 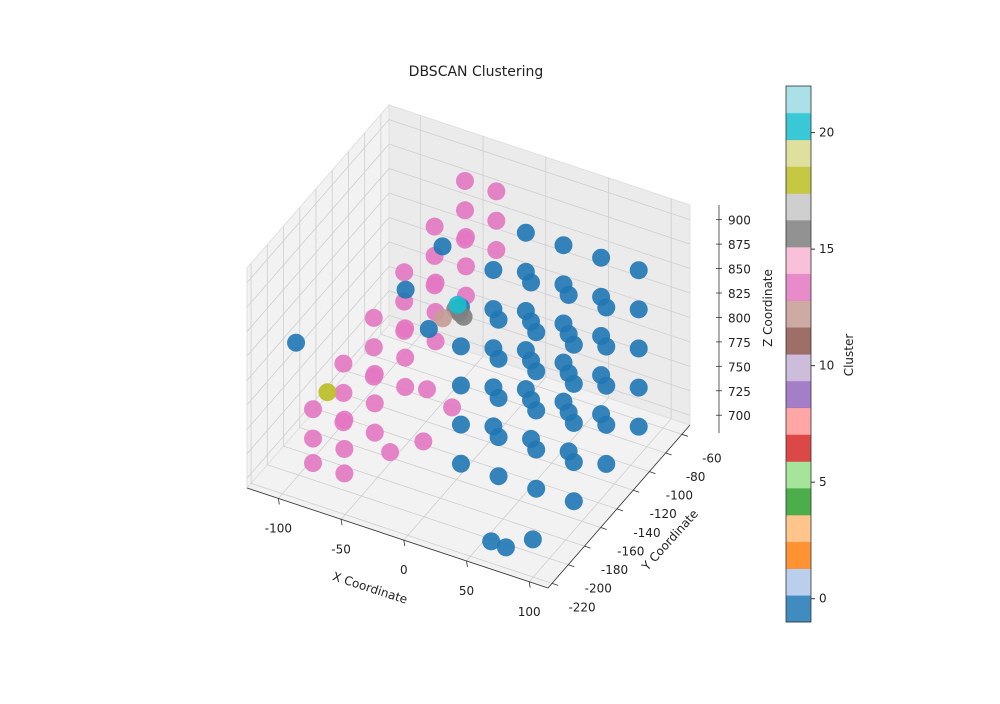 What do you see at coordinates (739, 392) in the screenshot?
I see `z-tick-label: 725` at bounding box center [739, 392].